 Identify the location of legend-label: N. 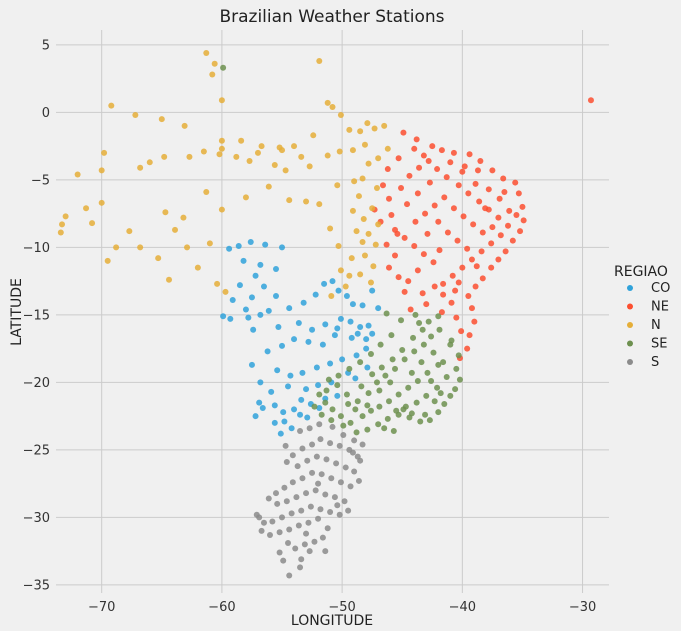
(656, 325).